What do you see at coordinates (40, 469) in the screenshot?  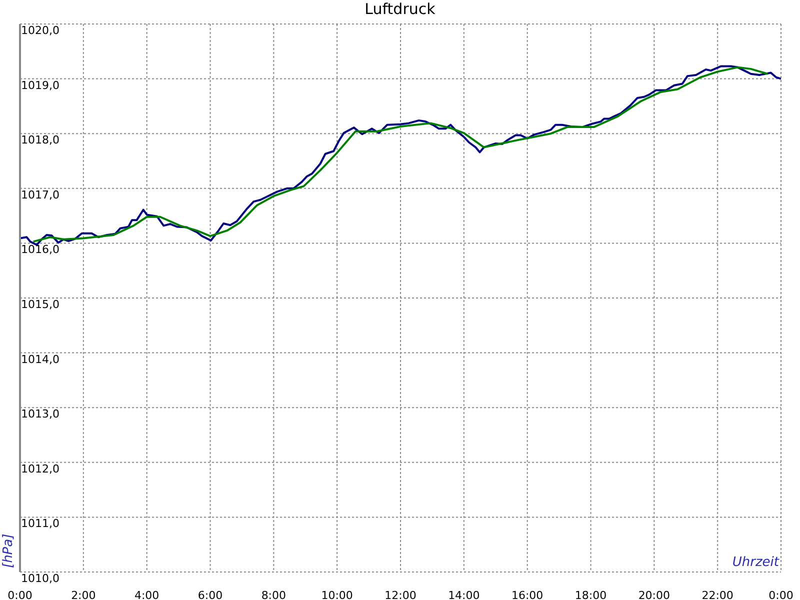 I see `y-tick-label: 1012,0` at bounding box center [40, 469].